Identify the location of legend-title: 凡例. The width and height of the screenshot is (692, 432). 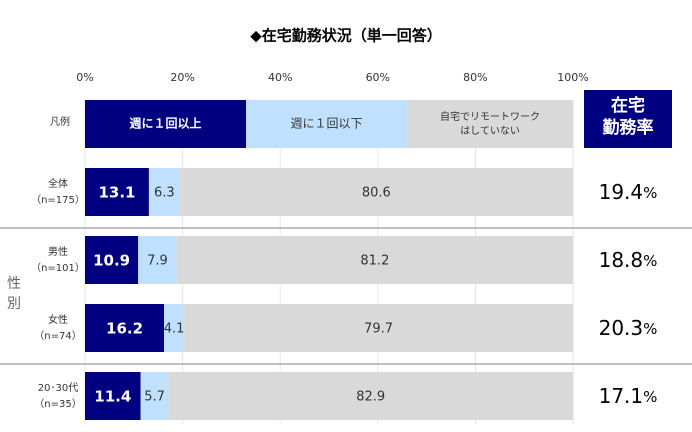
(60, 121).